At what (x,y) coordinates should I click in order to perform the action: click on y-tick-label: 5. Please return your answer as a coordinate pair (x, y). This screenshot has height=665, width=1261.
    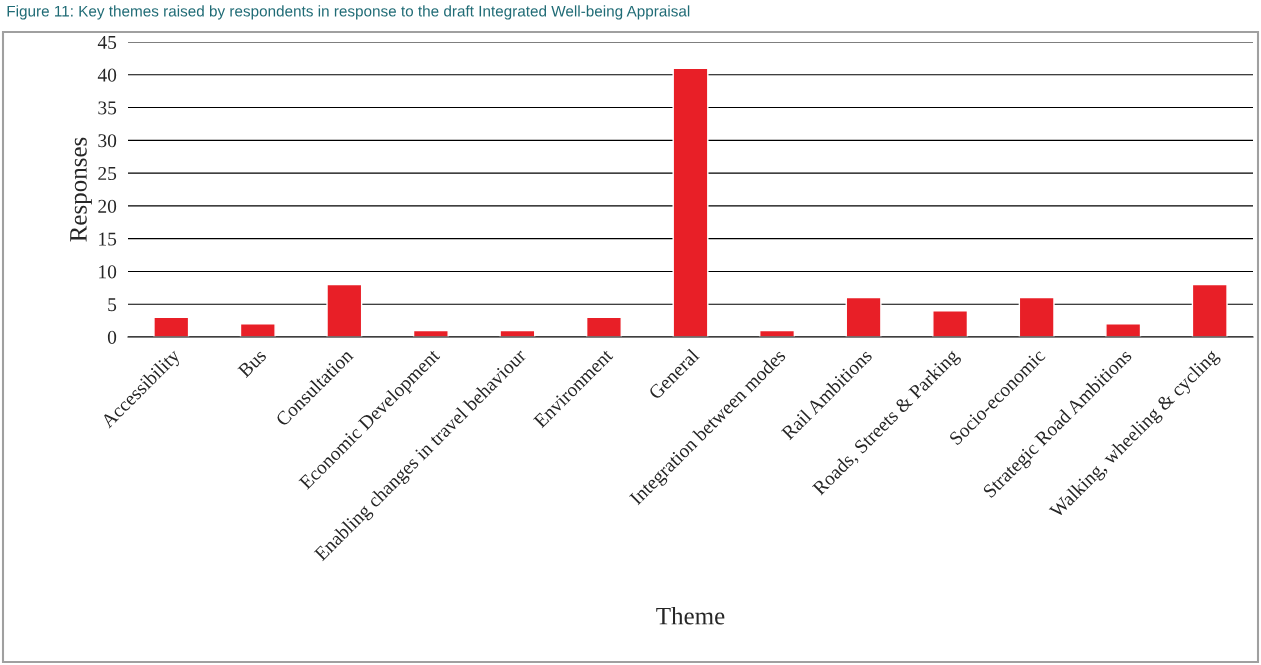
    Looking at the image, I should click on (112, 305).